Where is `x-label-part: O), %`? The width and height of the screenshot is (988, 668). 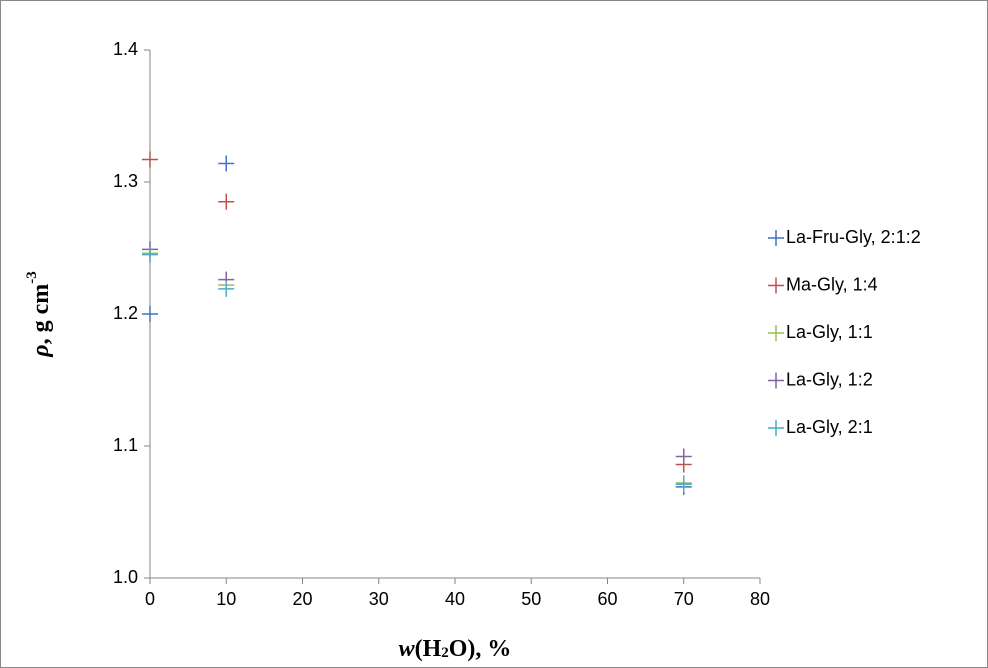 x-label-part: O), % is located at coordinates (480, 649).